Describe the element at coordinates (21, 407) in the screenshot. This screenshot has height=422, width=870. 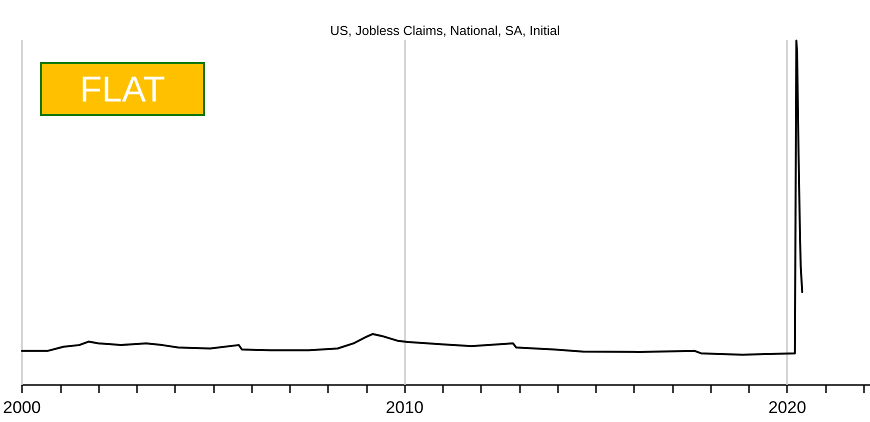
I see `x-tick-label: 2000` at that location.